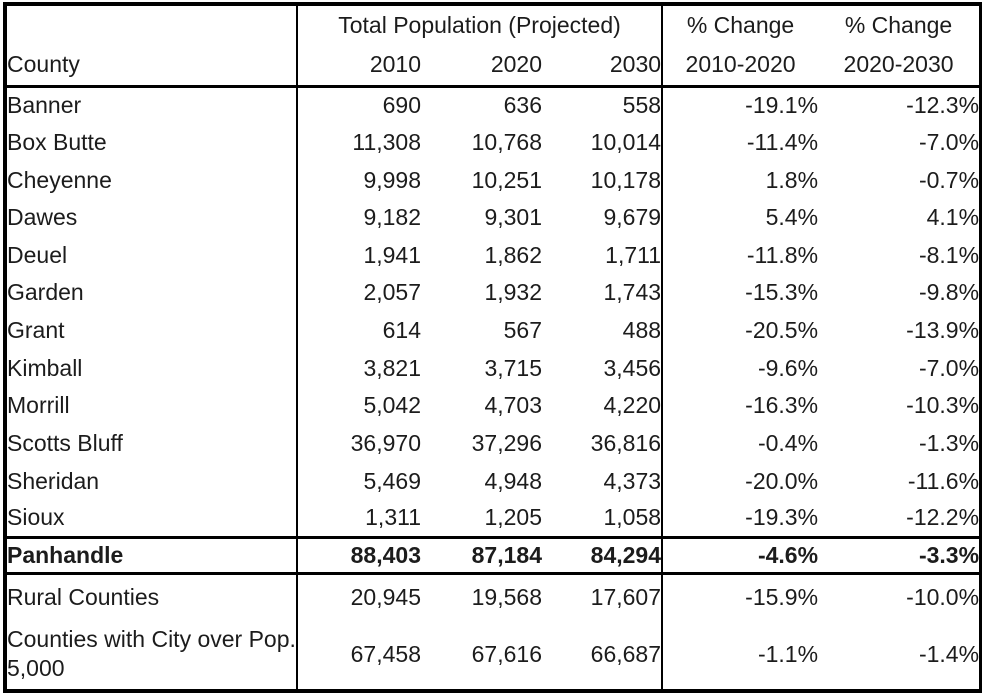  What do you see at coordinates (949, 254) in the screenshot?
I see `pct-change-2020-2030-cell: -8.1%` at bounding box center [949, 254].